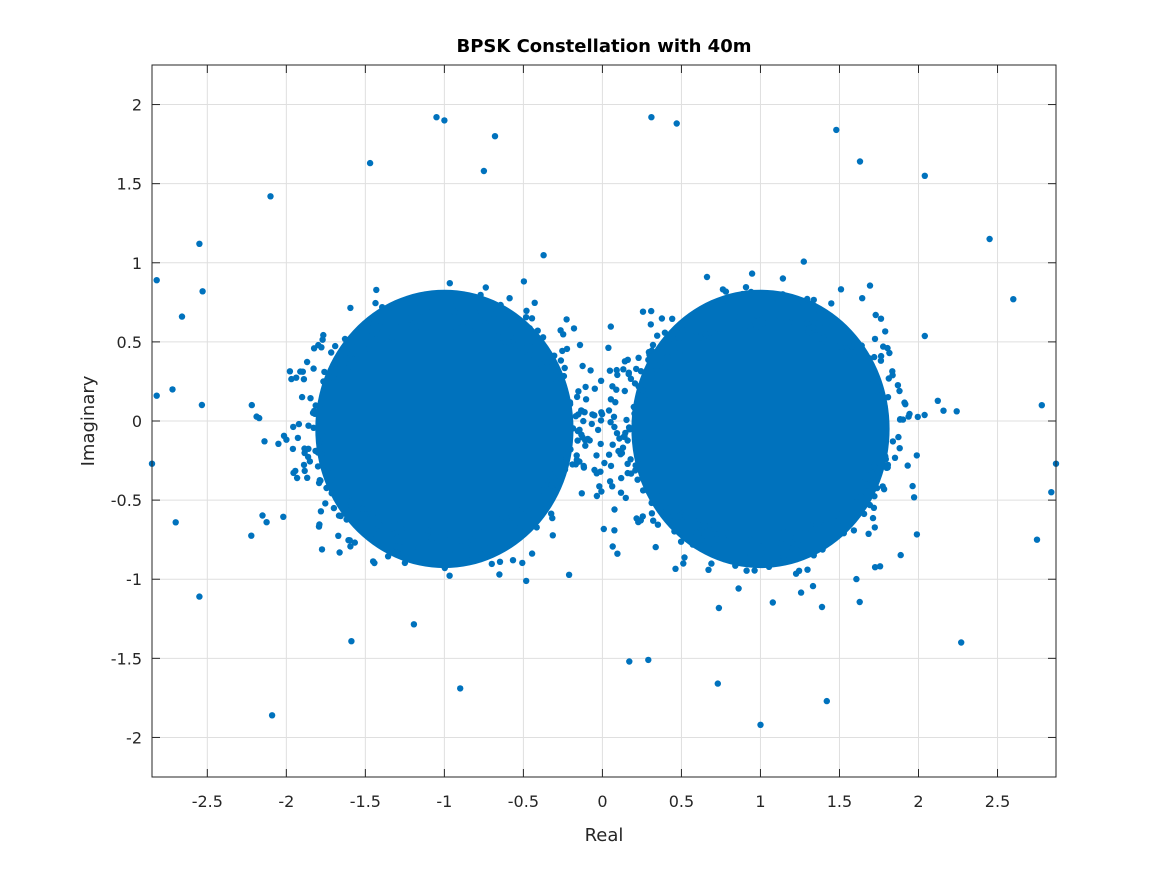  I want to click on x-tick-label: 1, so click(760, 801).